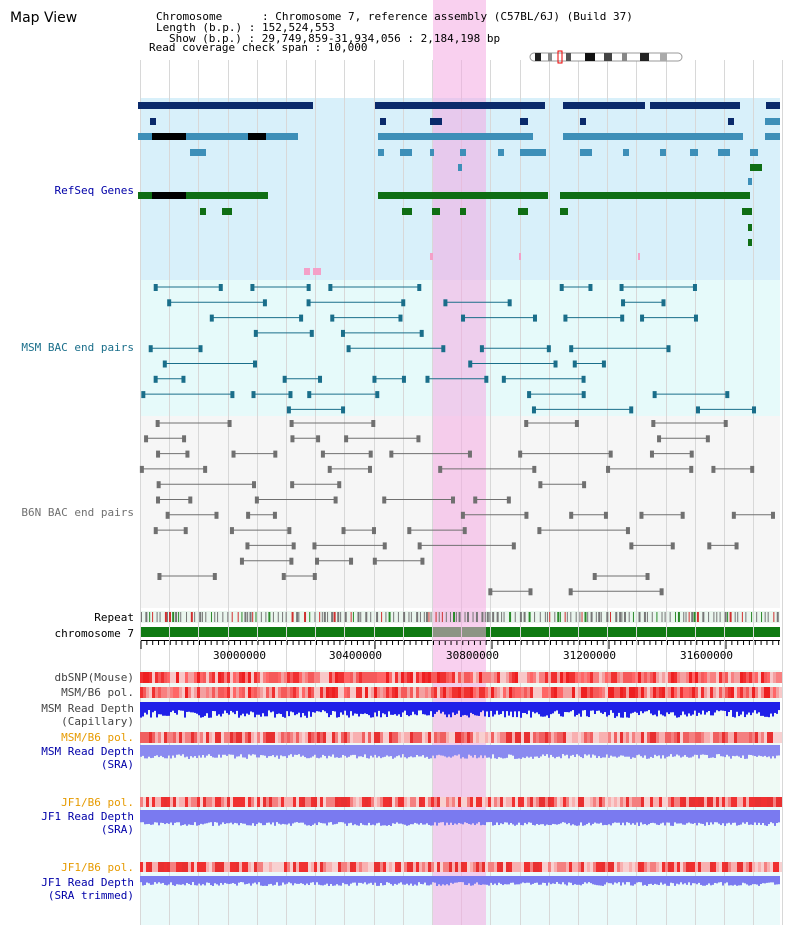  Describe the element at coordinates (94, 633) in the screenshot. I see `track-label-chromosome: chromosome 7` at that location.